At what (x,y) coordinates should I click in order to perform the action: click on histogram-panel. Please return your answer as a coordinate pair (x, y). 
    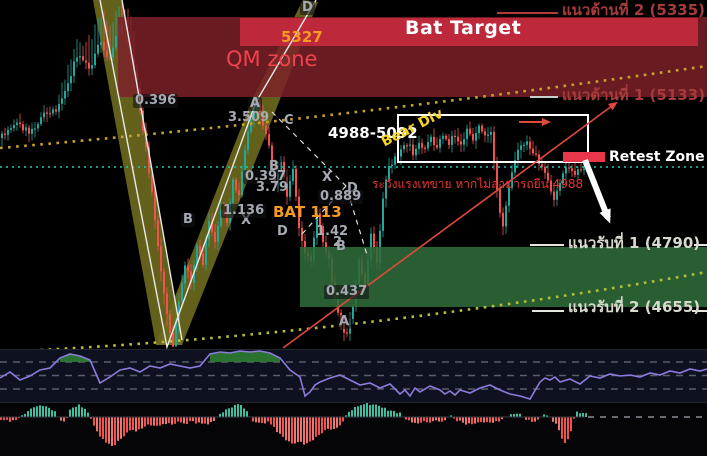
    Looking at the image, I should click on (353, 429).